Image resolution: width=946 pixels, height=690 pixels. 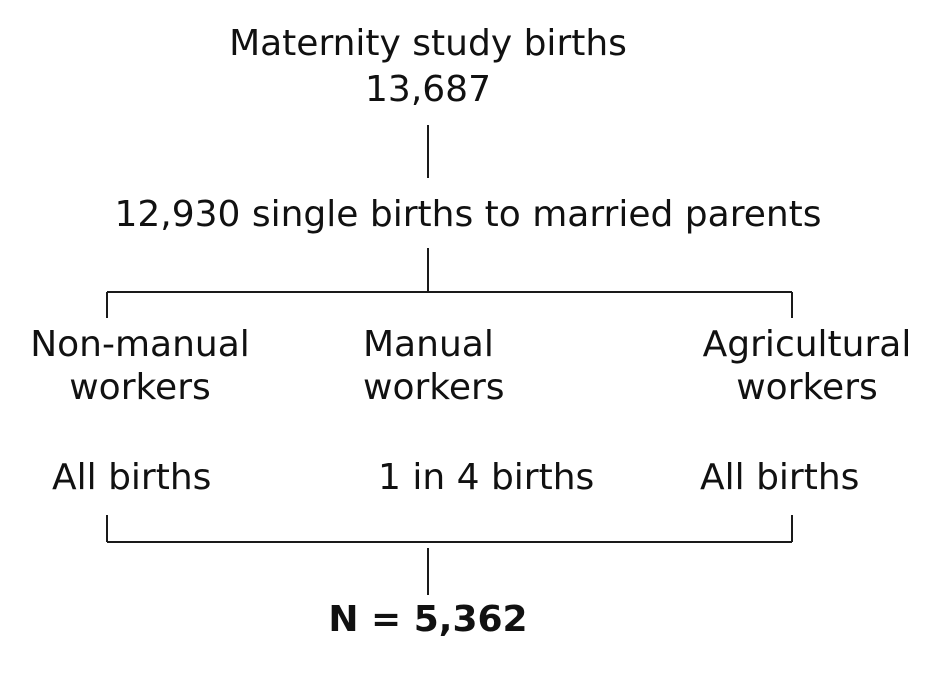 What do you see at coordinates (428, 344) in the screenshot?
I see `group-manual-line1: Manual` at bounding box center [428, 344].